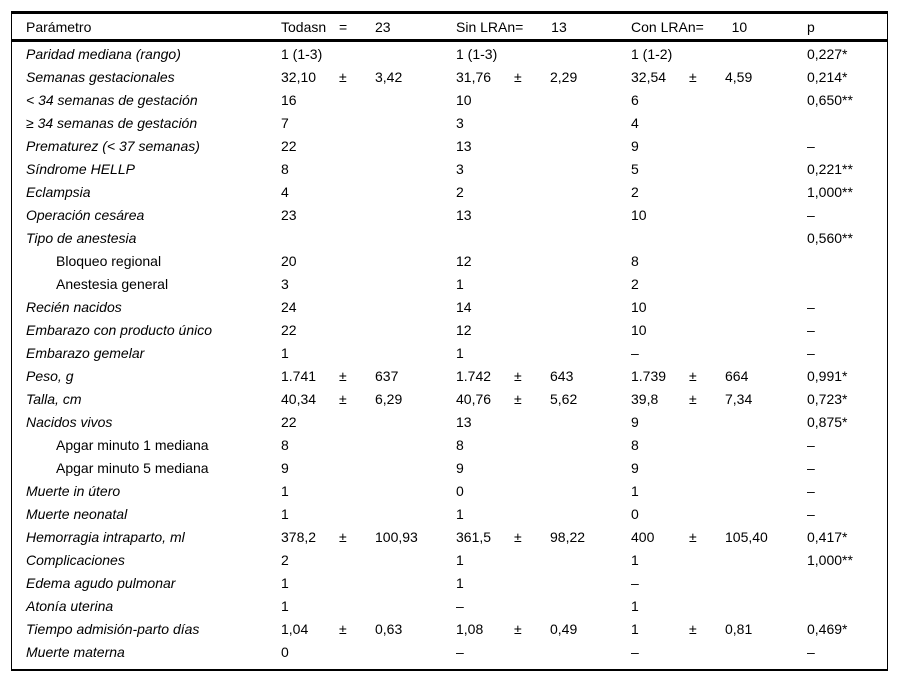  What do you see at coordinates (477, 53) in the screenshot?
I see `cell-value: 1 (1-3)` at bounding box center [477, 53].